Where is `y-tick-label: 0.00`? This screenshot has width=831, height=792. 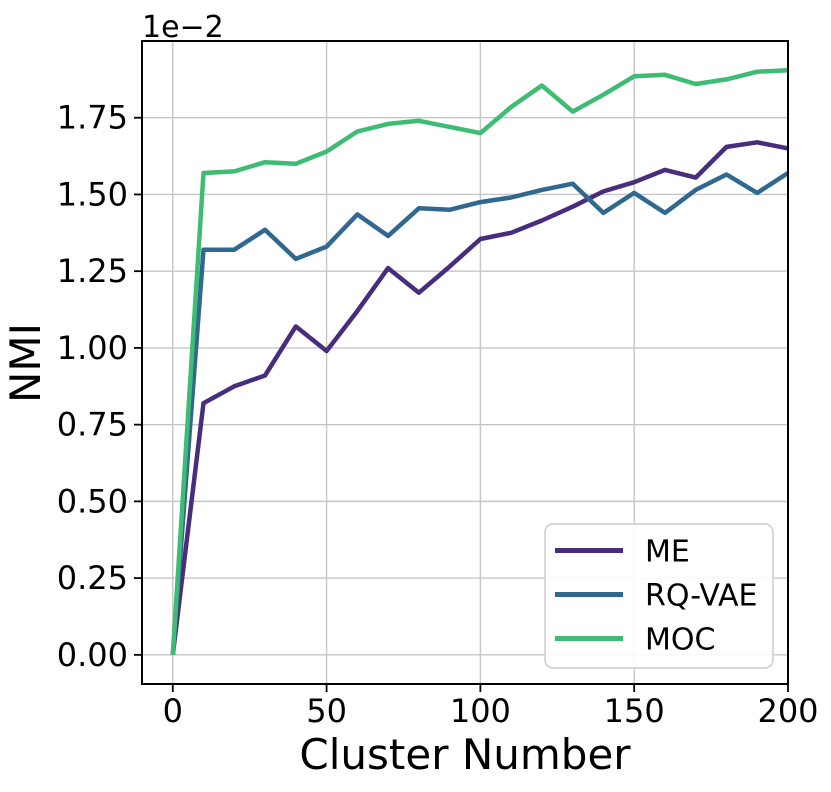
y-tick-label: 0.00 is located at coordinates (92, 655).